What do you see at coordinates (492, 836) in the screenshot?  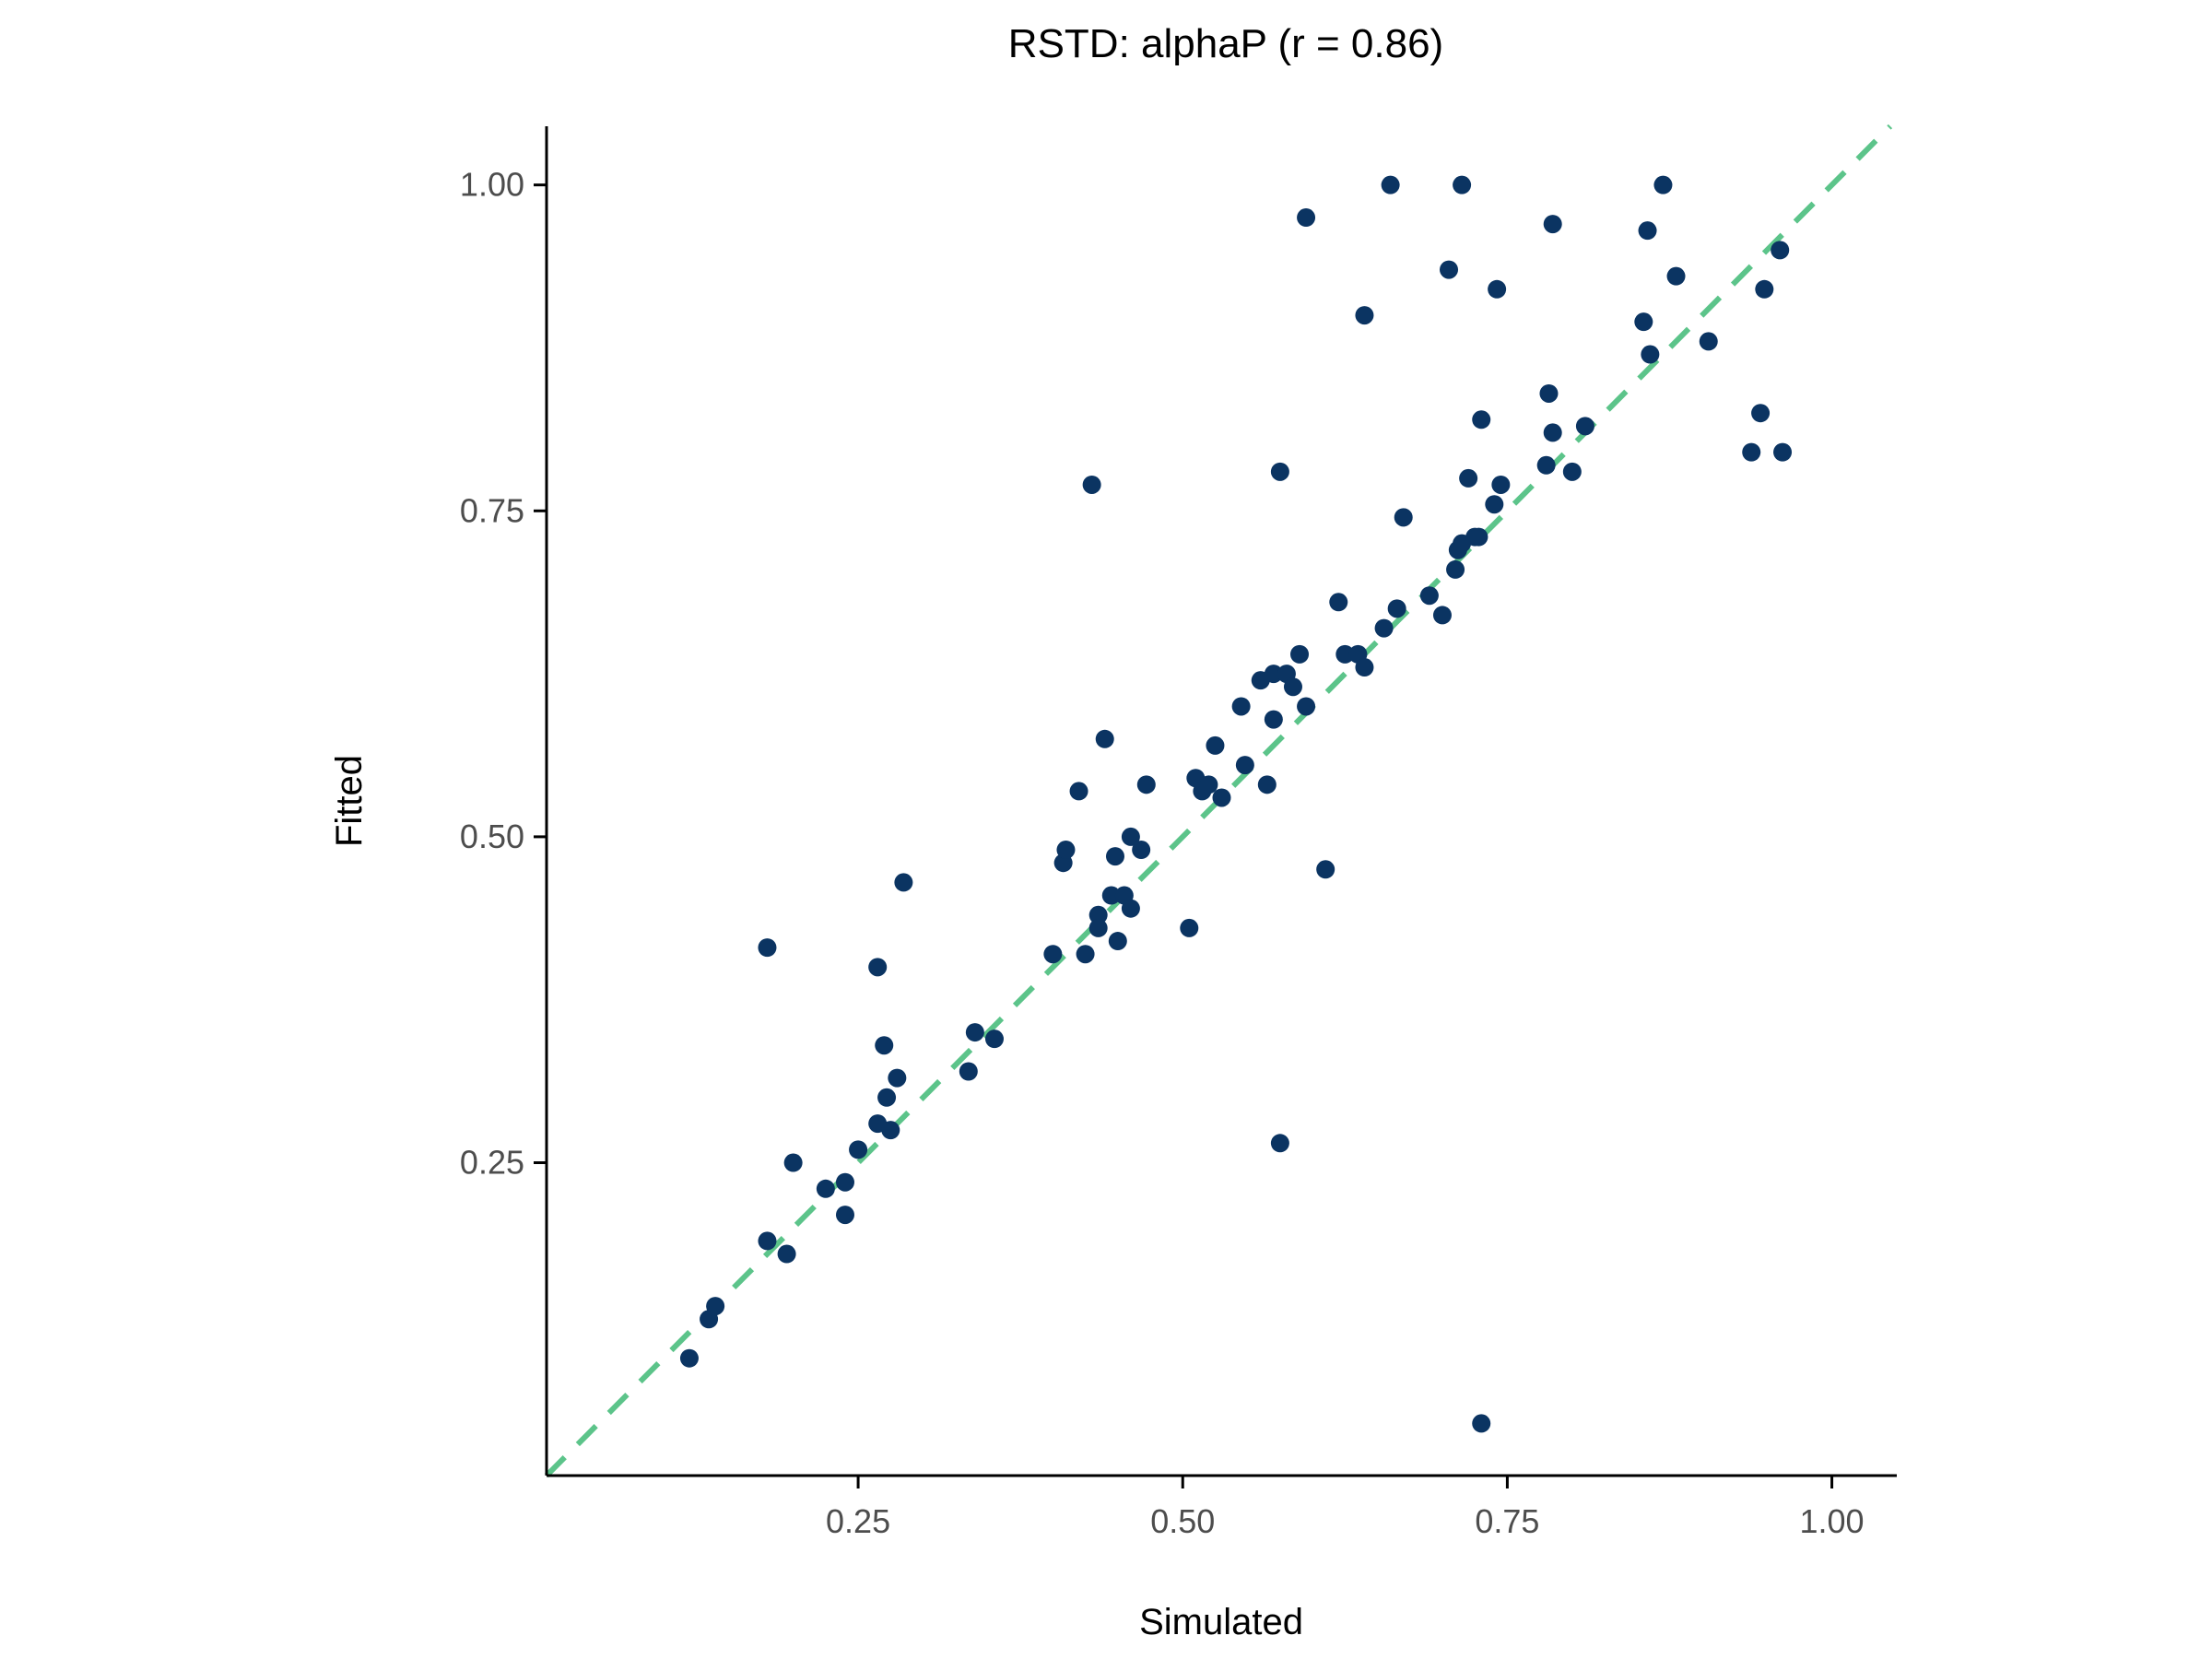 I see `y-tick-label: 0.50` at bounding box center [492, 836].